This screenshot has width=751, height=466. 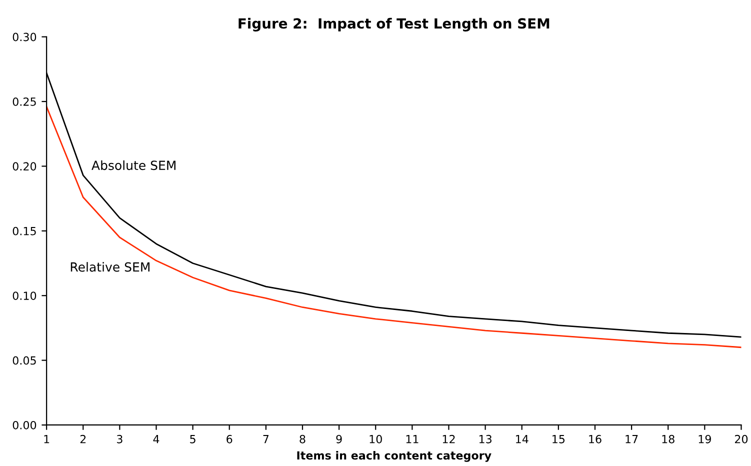 I want to click on x-tick-label: 19, so click(x=704, y=439).